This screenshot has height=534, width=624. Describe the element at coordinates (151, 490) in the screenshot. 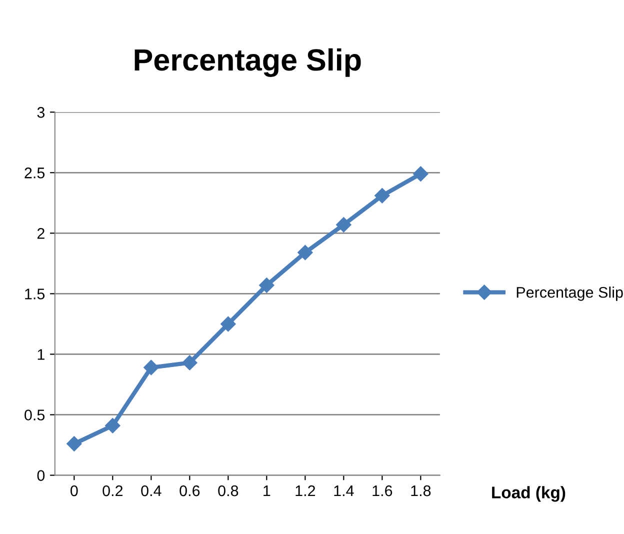

I see `x-tick-label: 0.4` at that location.